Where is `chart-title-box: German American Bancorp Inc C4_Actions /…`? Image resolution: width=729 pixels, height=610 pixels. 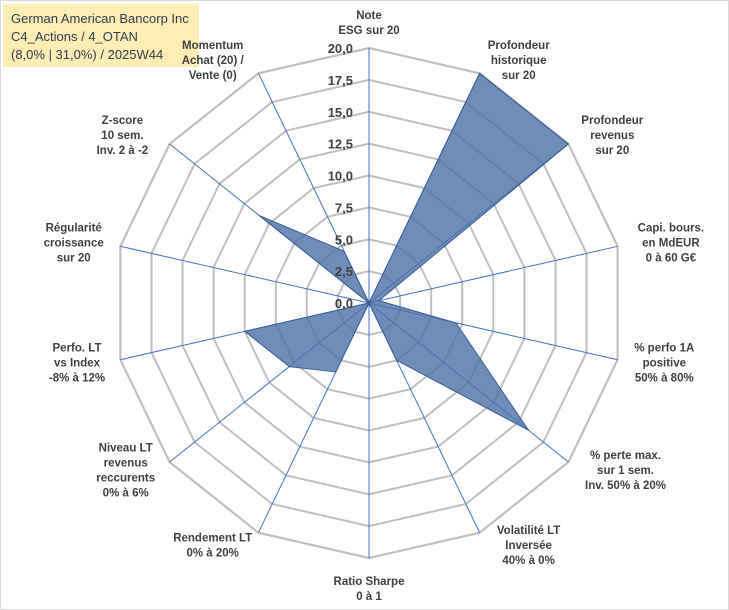
chart-title-box: German American Bancorp Inc C4_Actions /… is located at coordinates (101, 35).